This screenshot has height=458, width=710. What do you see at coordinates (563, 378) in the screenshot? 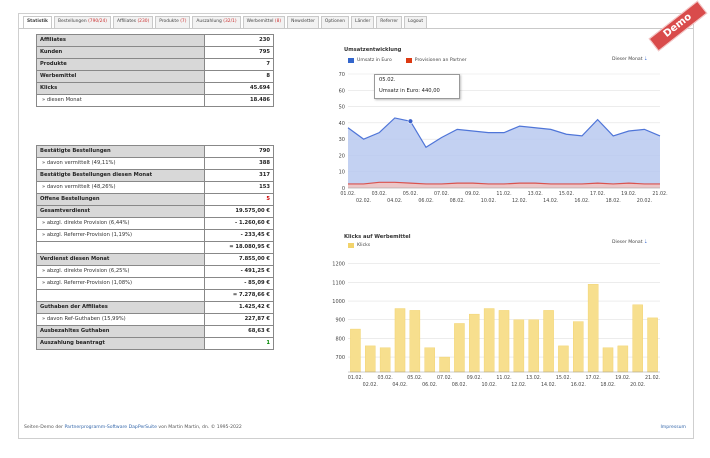
I see `x-tick-label: 15.02.` at bounding box center [563, 378].